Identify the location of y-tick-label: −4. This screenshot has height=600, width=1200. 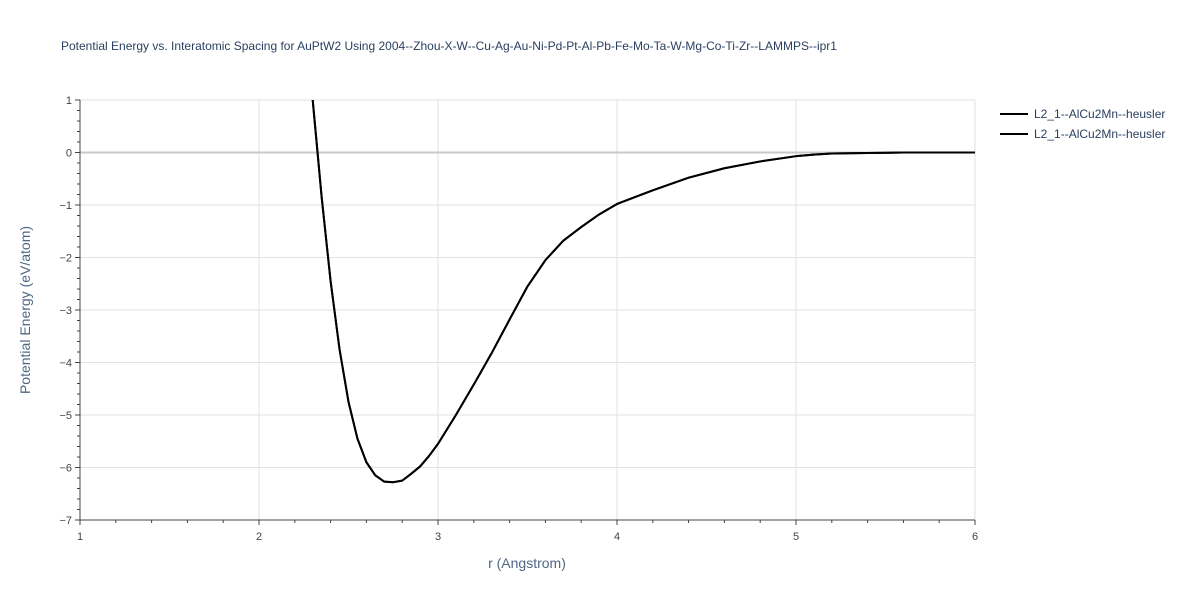
(65, 364).